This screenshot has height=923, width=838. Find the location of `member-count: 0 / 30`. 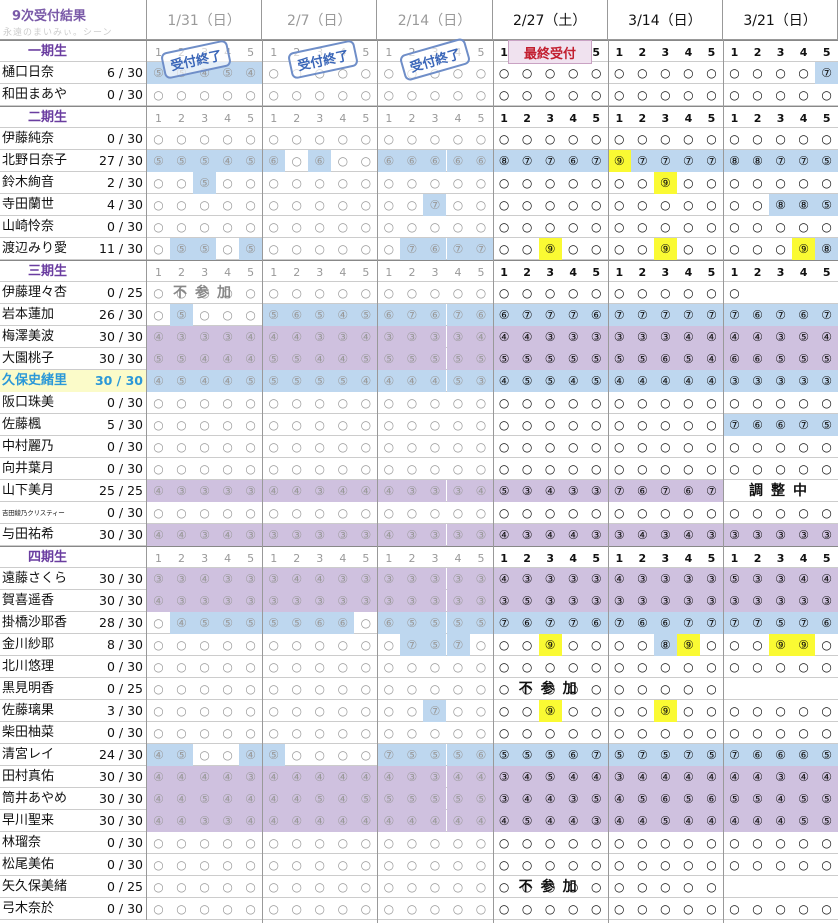

member-count: 0 / 30 is located at coordinates (120, 447).